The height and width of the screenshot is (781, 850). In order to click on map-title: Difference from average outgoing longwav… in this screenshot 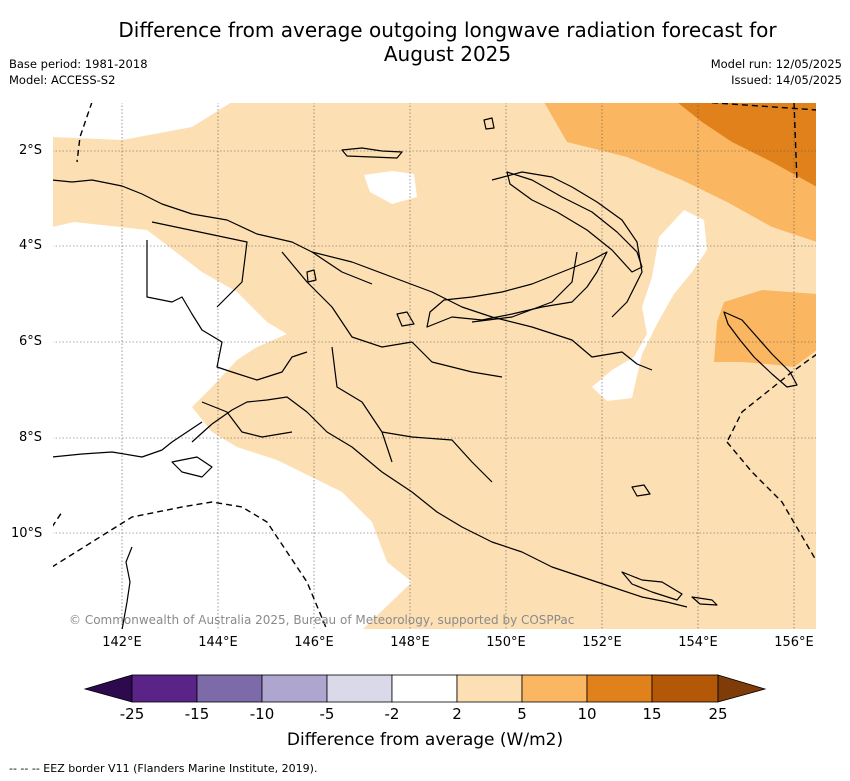, I will do `click(447, 42)`.